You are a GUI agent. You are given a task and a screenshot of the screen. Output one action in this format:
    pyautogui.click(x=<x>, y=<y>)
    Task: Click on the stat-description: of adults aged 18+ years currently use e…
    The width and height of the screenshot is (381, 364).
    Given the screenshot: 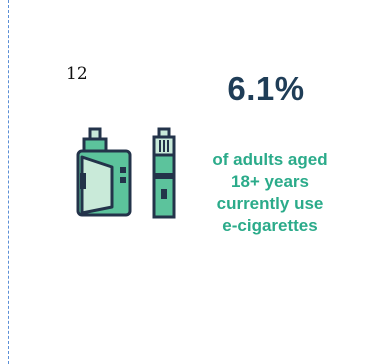 What is the action you would take?
    pyautogui.click(x=270, y=193)
    